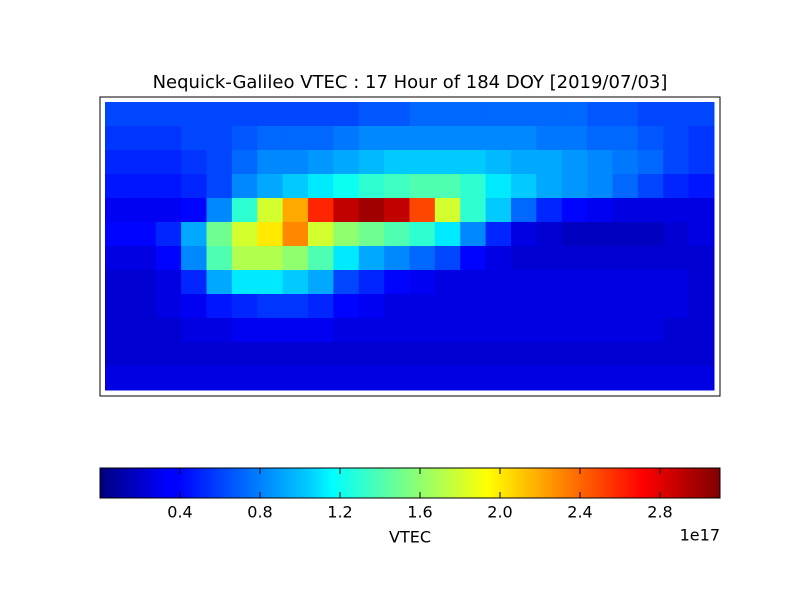 The height and width of the screenshot is (600, 800). What do you see at coordinates (339, 512) in the screenshot?
I see `colorbar-tick-label: 1.2` at bounding box center [339, 512].